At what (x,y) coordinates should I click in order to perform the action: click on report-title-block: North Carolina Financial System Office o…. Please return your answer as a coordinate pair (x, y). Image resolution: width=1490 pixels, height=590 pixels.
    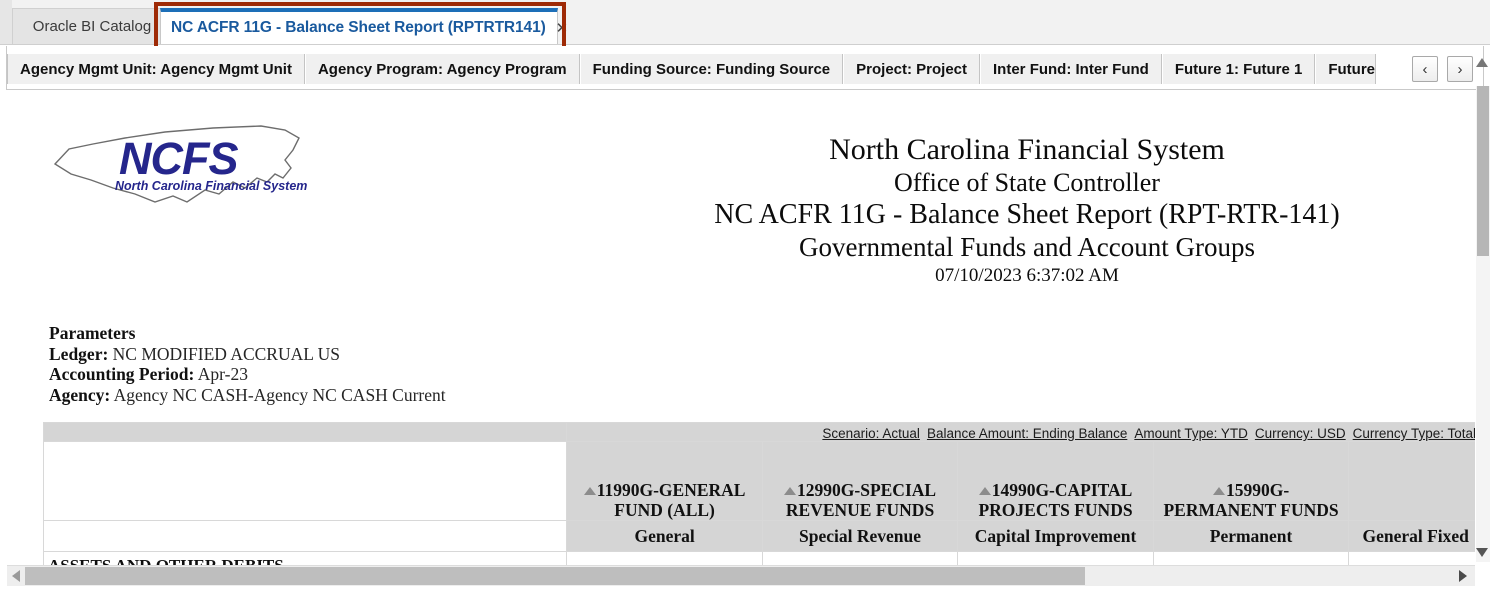
    Looking at the image, I should click on (1027, 210).